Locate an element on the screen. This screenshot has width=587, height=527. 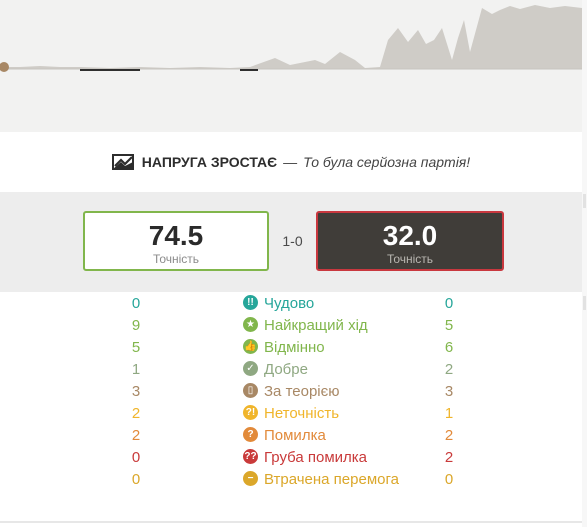
blunder-icon: ?? is located at coordinates (250, 456).